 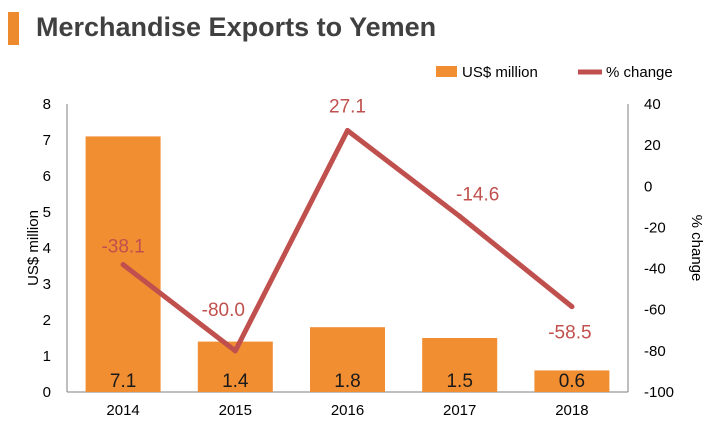 I want to click on bar-value-label: 7.1, so click(x=123, y=381).